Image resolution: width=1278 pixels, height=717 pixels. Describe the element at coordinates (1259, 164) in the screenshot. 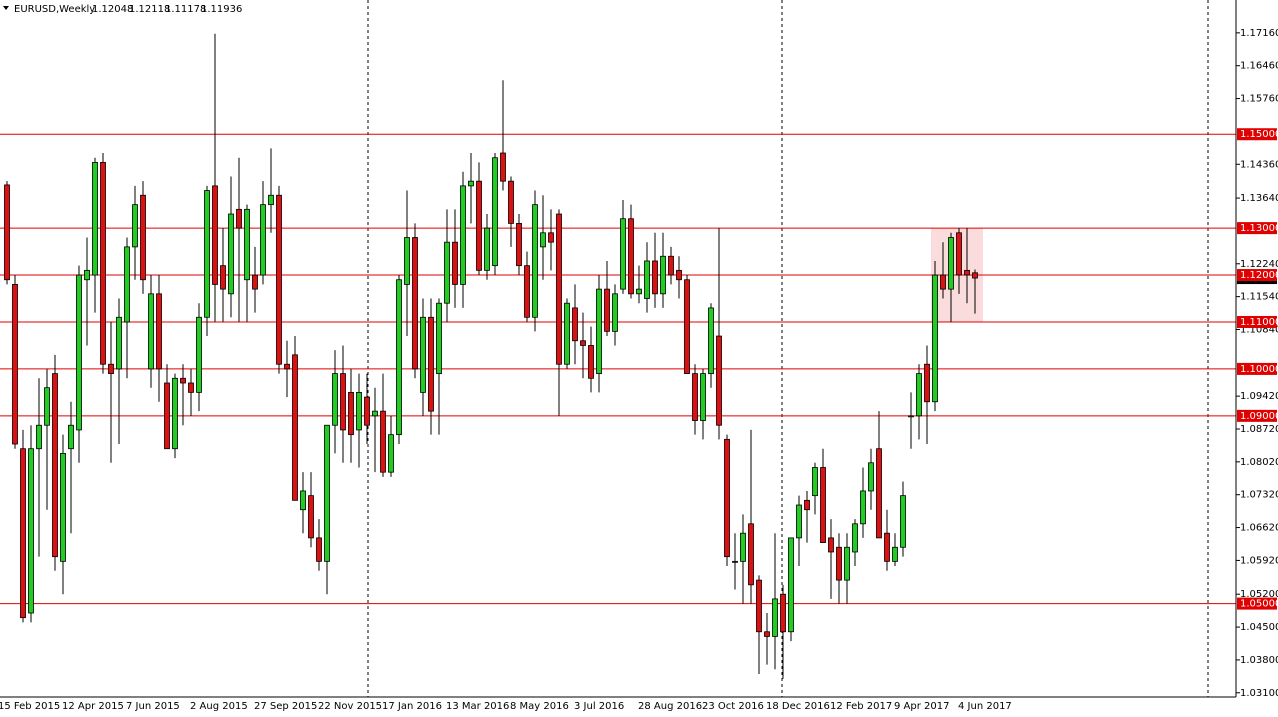

I see `y-tick-label: 1.14360` at that location.